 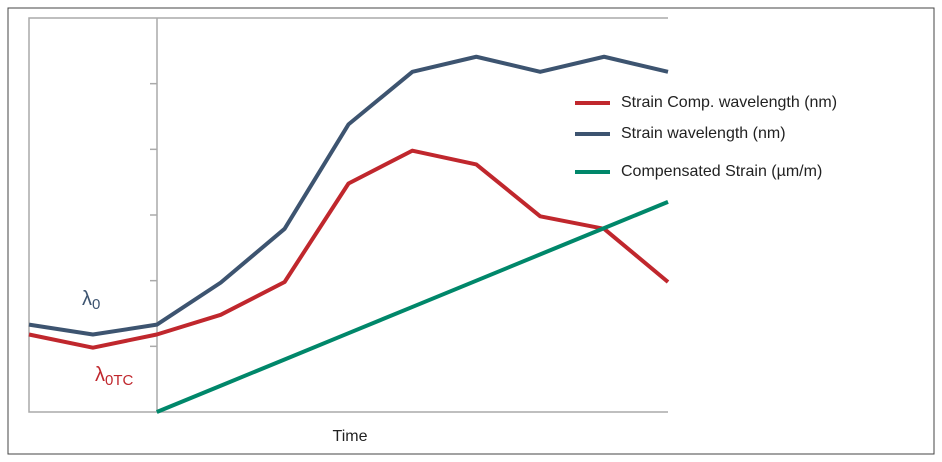 I want to click on x-axis-label: Time, so click(x=350, y=436).